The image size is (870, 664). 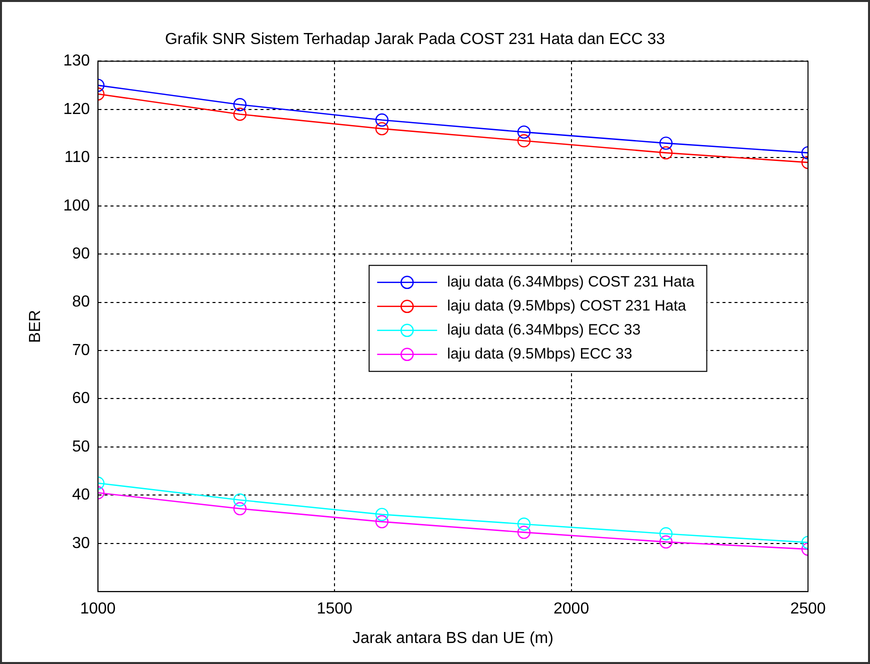 I want to click on legend-label: laju data (9.5Mbps) COST 231 Hata, so click(x=567, y=306).